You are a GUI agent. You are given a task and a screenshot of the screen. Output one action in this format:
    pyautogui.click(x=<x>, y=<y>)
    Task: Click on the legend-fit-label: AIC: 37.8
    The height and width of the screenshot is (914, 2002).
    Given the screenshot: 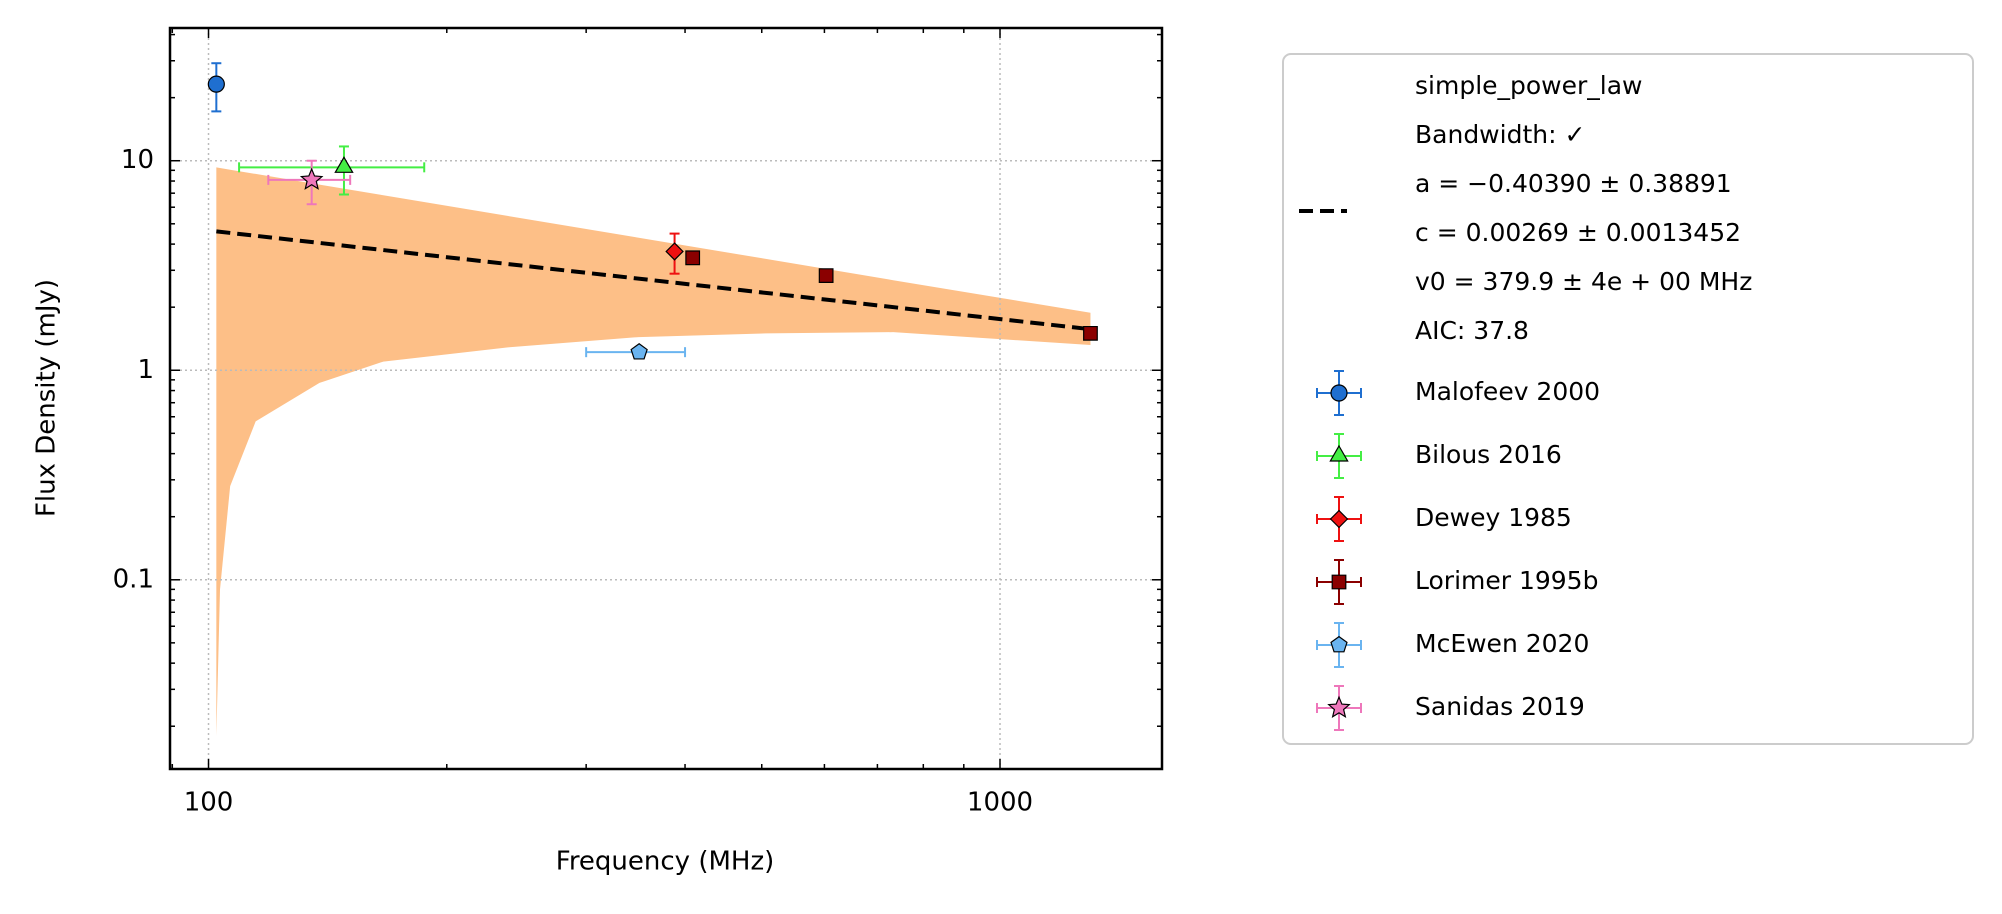 What is the action you would take?
    pyautogui.click(x=1472, y=330)
    